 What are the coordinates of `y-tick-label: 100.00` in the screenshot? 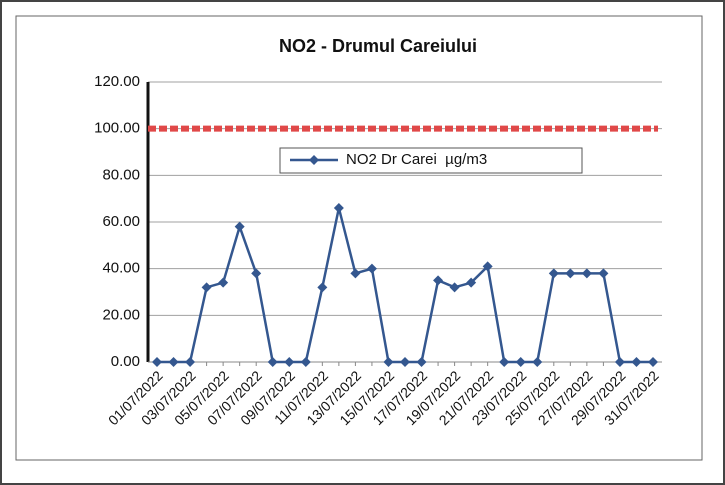 It's located at (117, 128).